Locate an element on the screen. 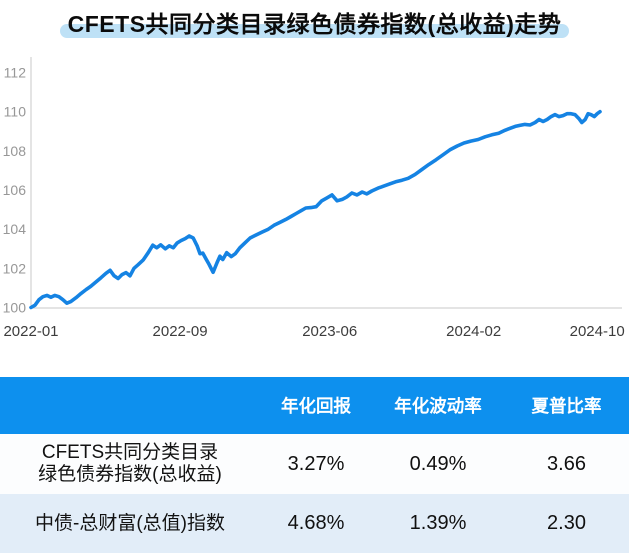  row-label-line2: 绿色债券指数(总收益) is located at coordinates (130, 474).